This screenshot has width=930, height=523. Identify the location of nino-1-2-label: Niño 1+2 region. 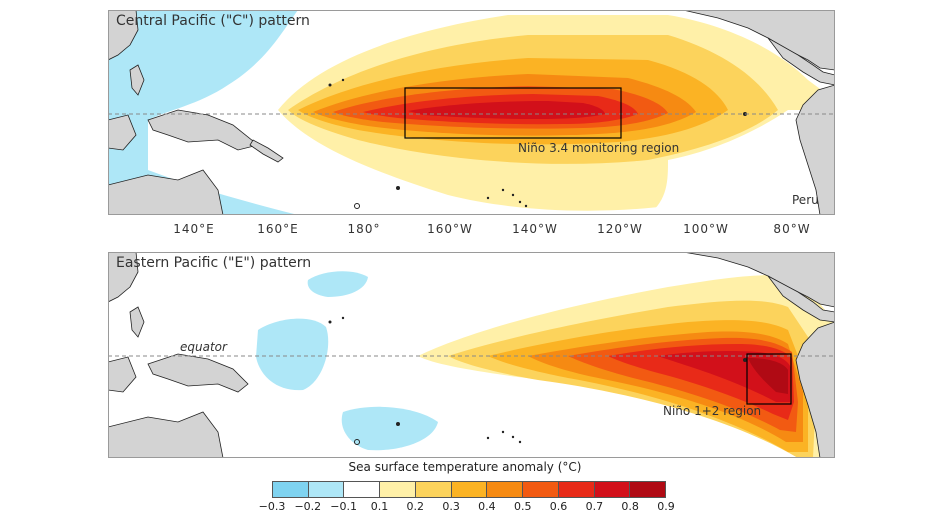
(712, 411).